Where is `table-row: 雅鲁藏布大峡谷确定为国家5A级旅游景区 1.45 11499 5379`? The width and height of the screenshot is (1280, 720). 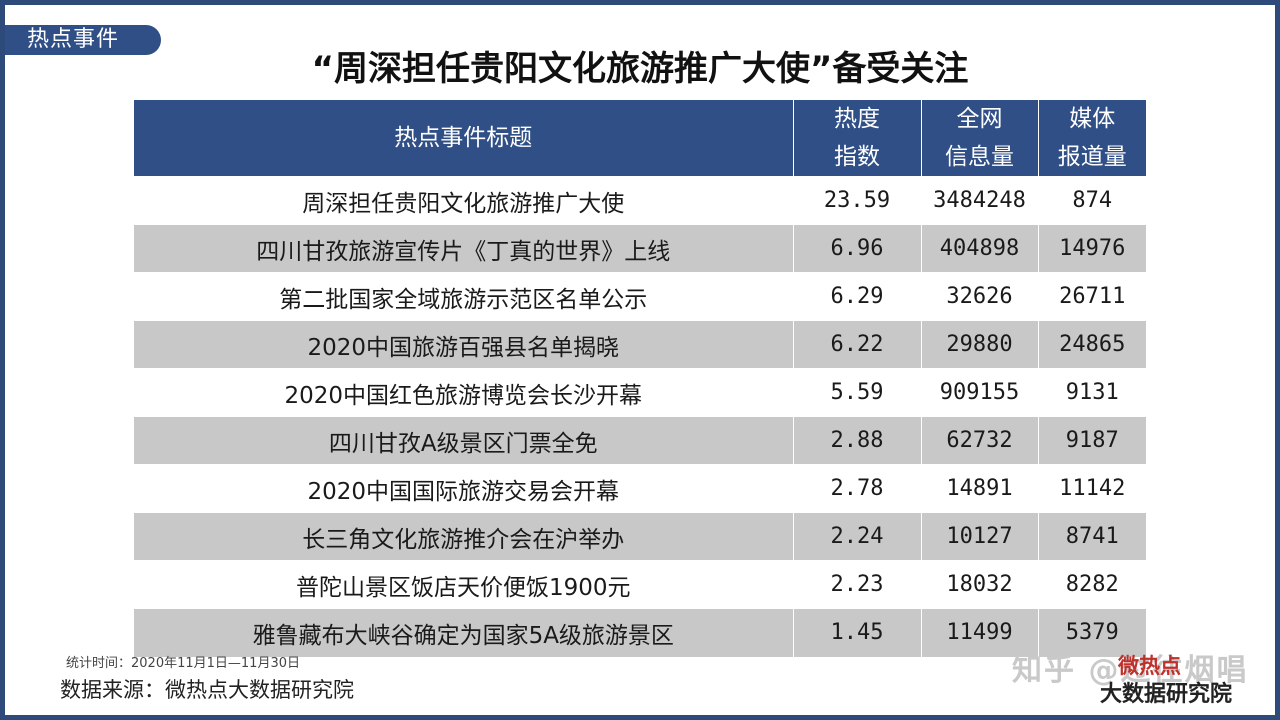 table-row: 雅鲁藏布大峡谷确定为国家5A级旅游景区 1.45 11499 5379 is located at coordinates (640, 632).